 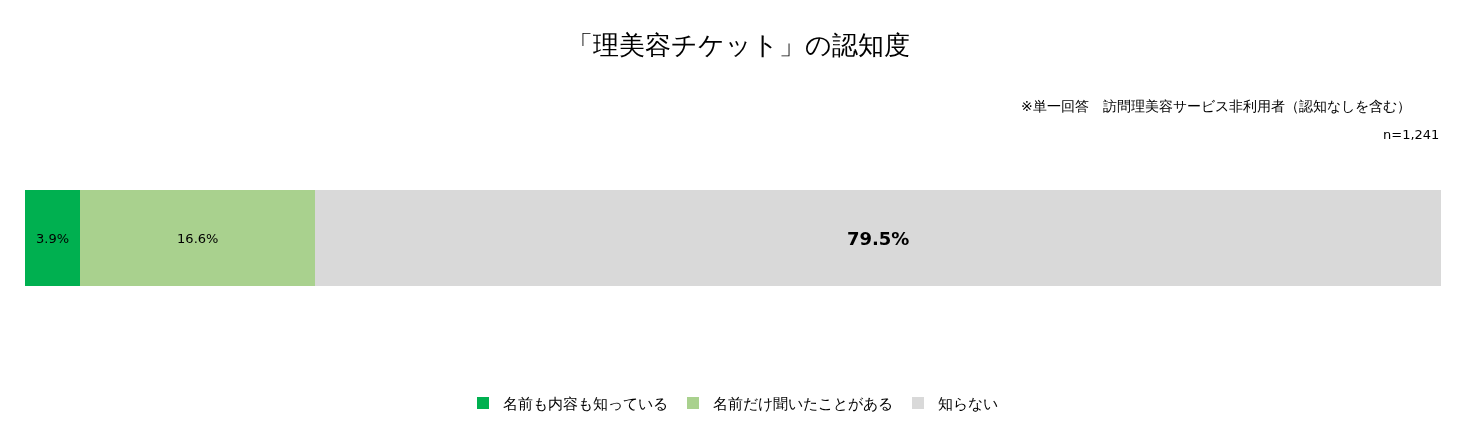 What do you see at coordinates (198, 238) in the screenshot?
I see `data-label: 16.6%` at bounding box center [198, 238].